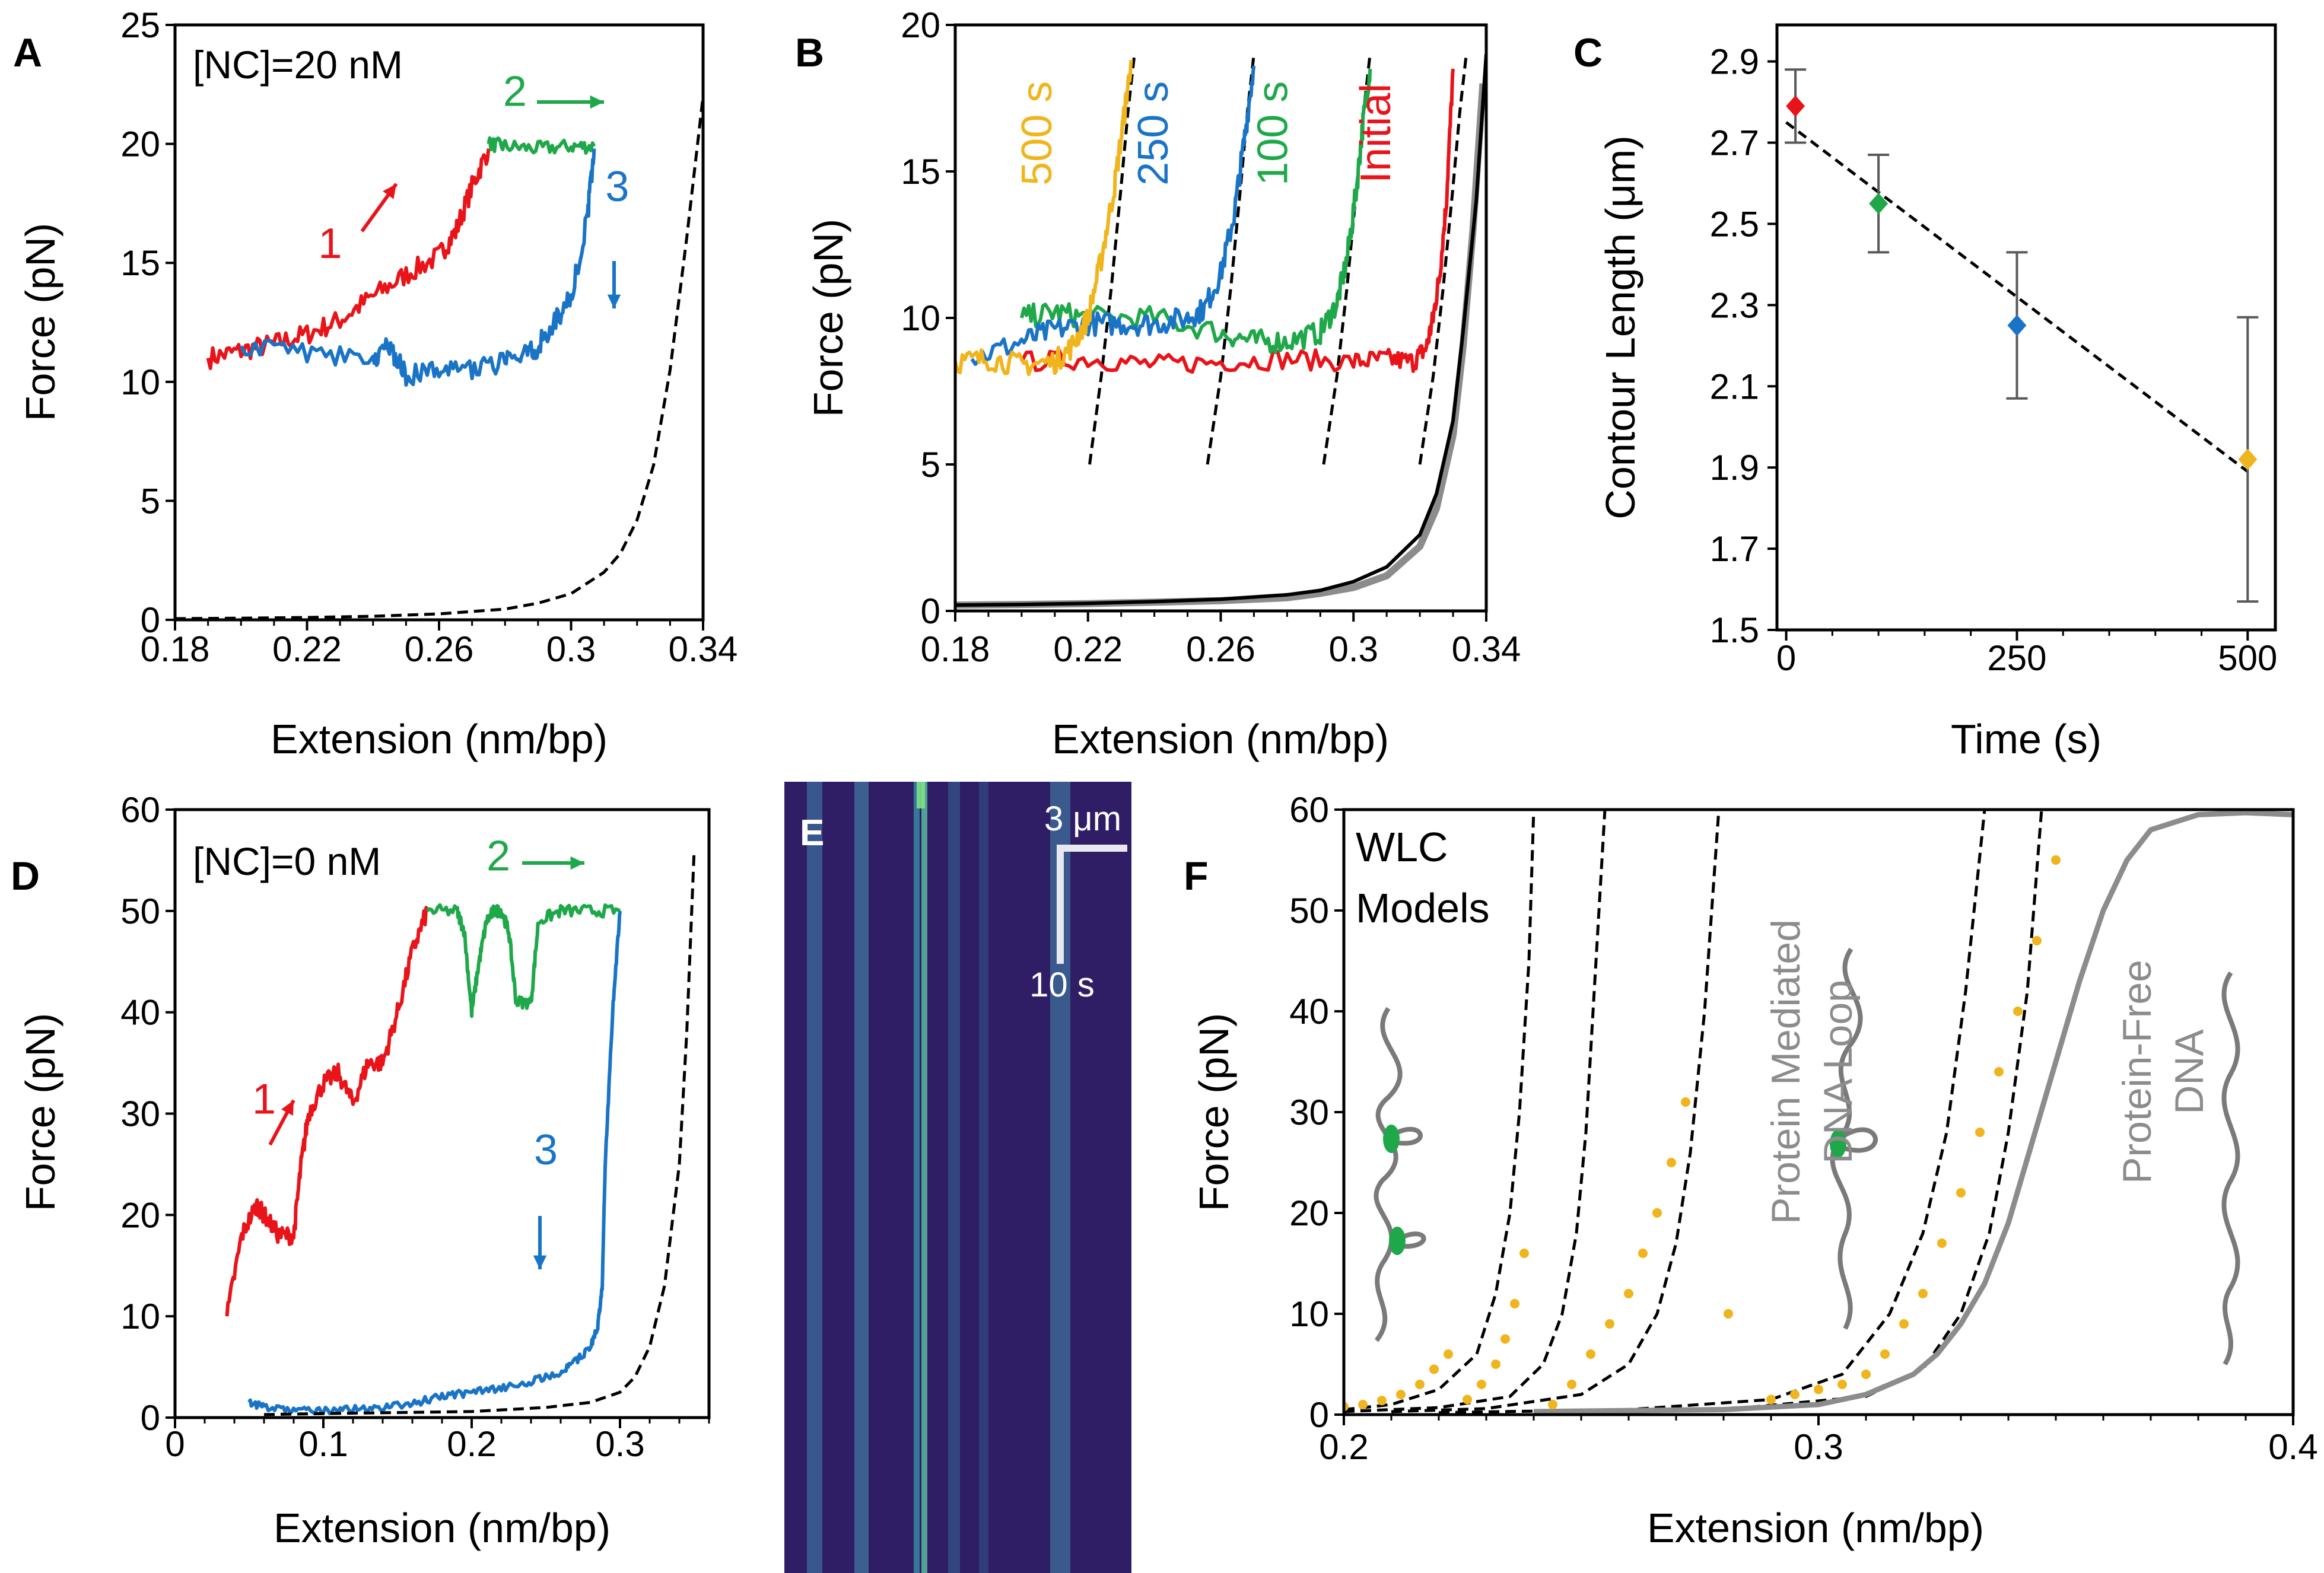 Image resolution: width=2324 pixels, height=1573 pixels. Describe the element at coordinates (1376, 133) in the screenshot. I see `curve-label: Initial` at that location.